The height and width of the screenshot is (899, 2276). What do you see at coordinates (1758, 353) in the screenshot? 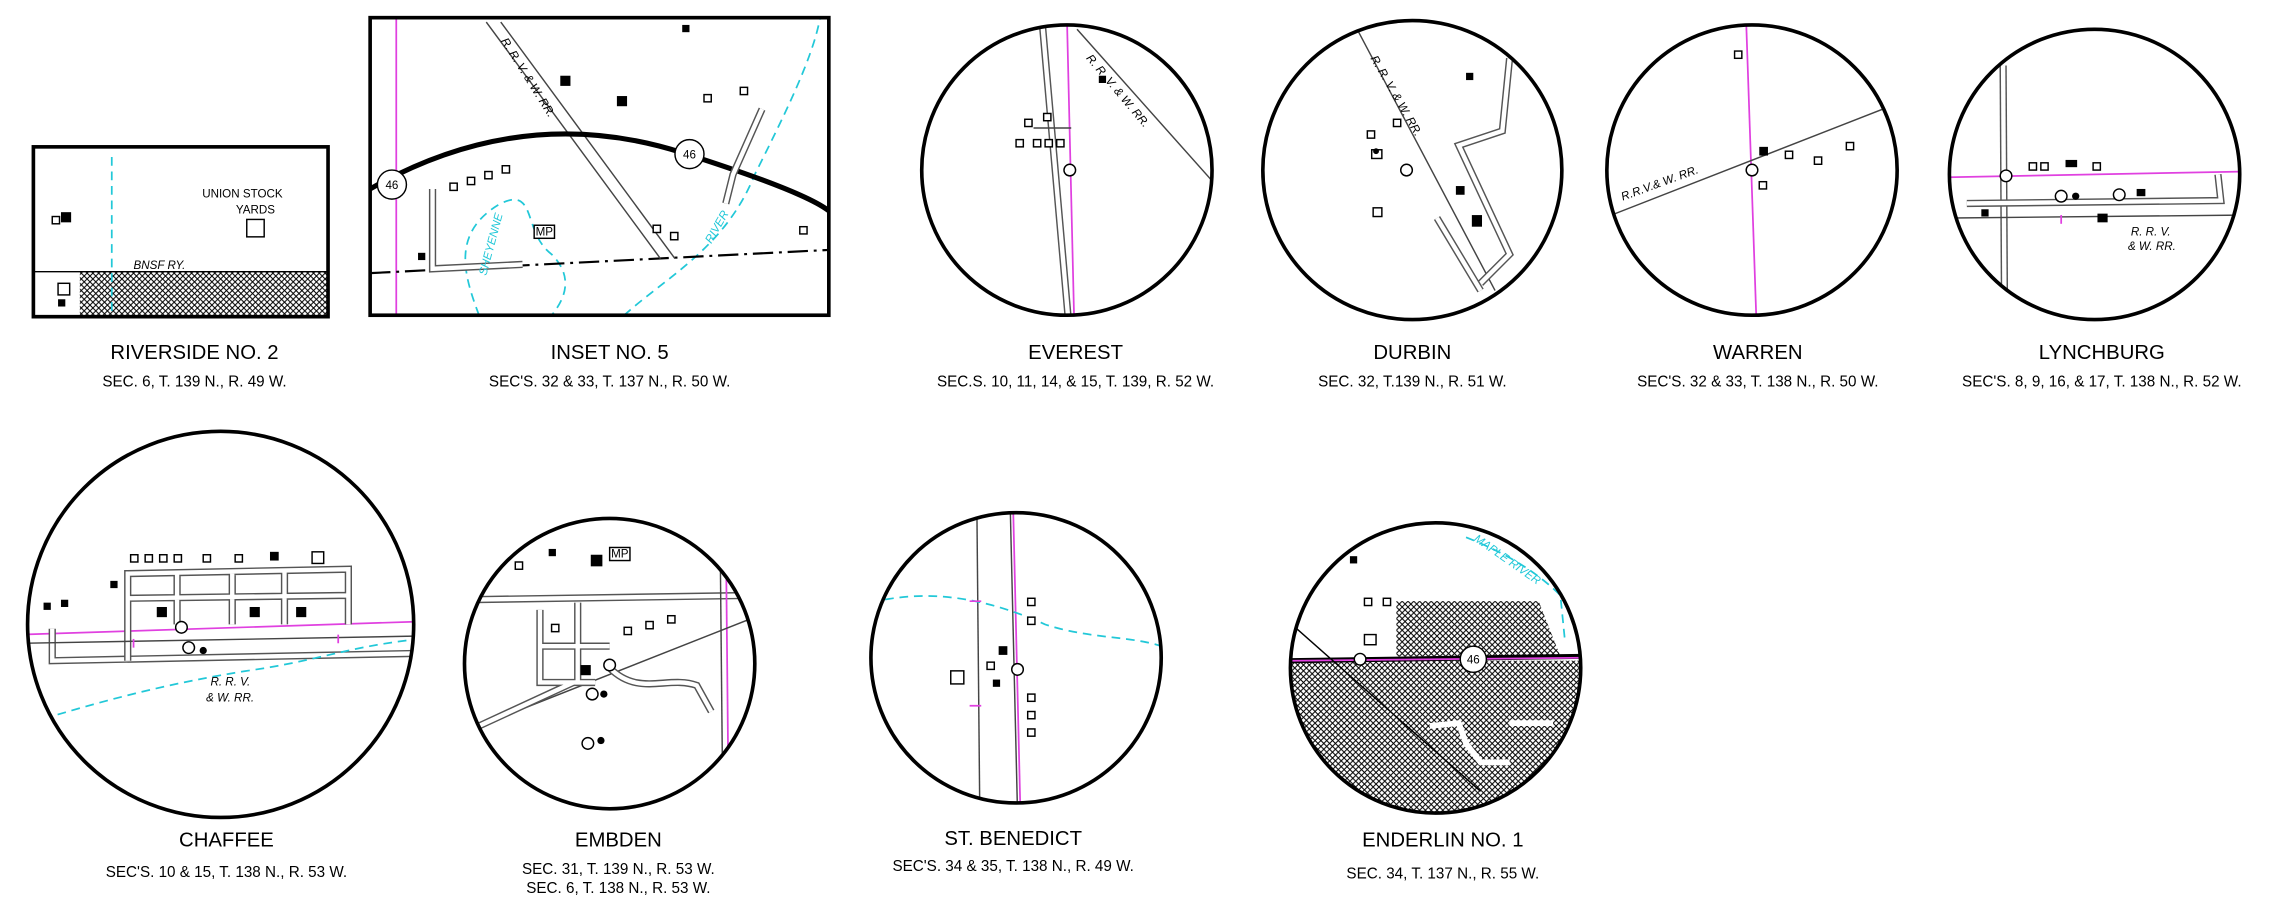
I see `inset-title: WARREN` at bounding box center [1758, 353].